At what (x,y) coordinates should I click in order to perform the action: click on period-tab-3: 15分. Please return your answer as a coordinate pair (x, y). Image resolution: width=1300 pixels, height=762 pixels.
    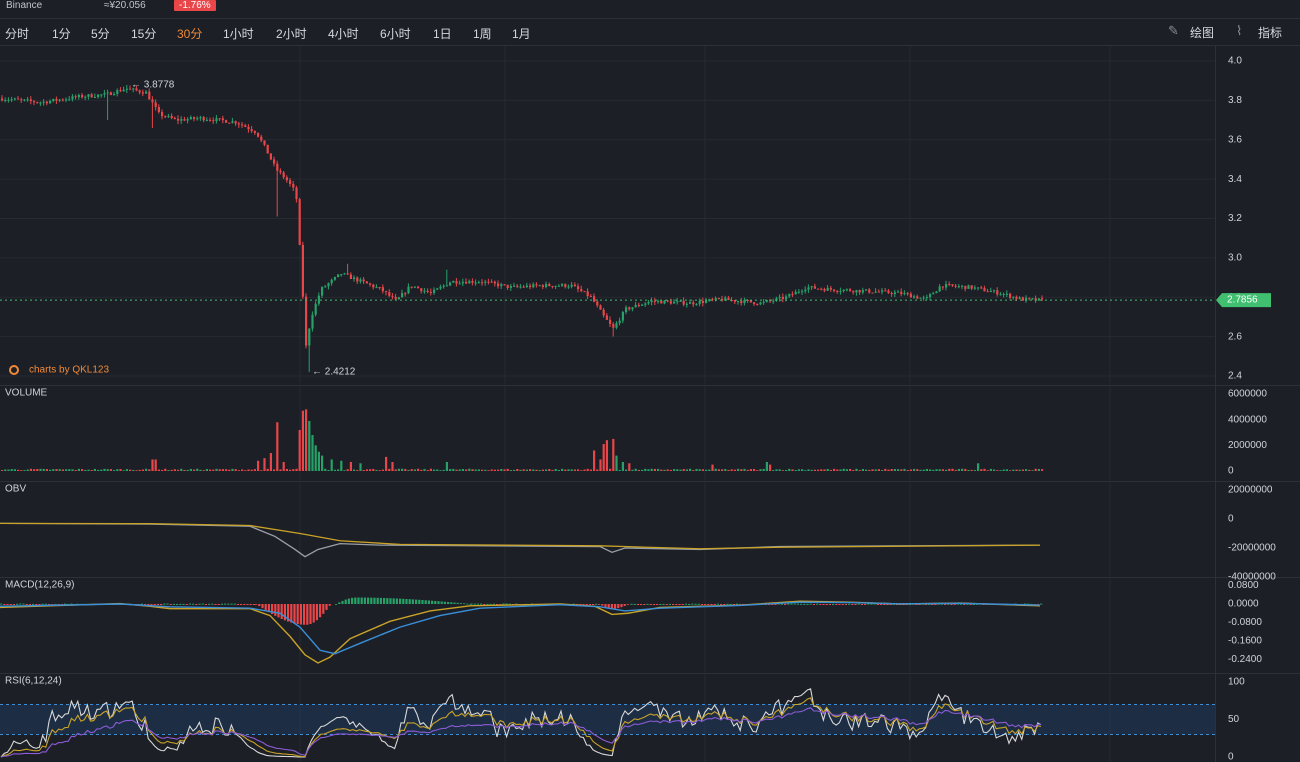
    Looking at the image, I should click on (144, 34).